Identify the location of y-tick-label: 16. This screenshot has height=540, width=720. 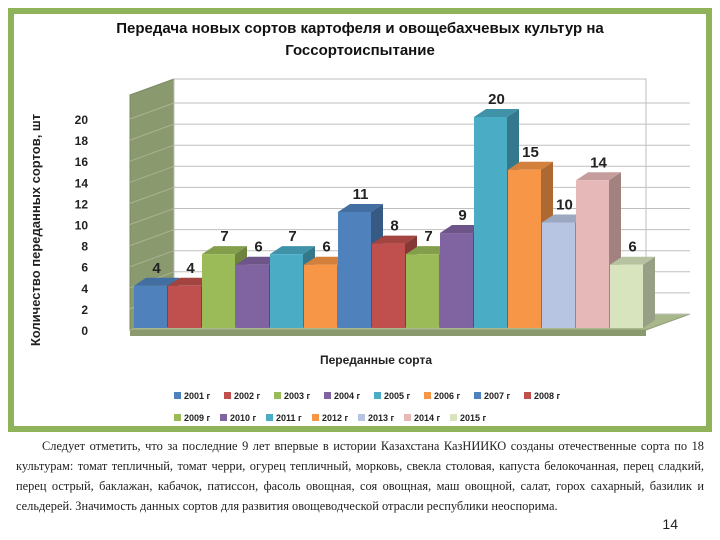
(82, 162).